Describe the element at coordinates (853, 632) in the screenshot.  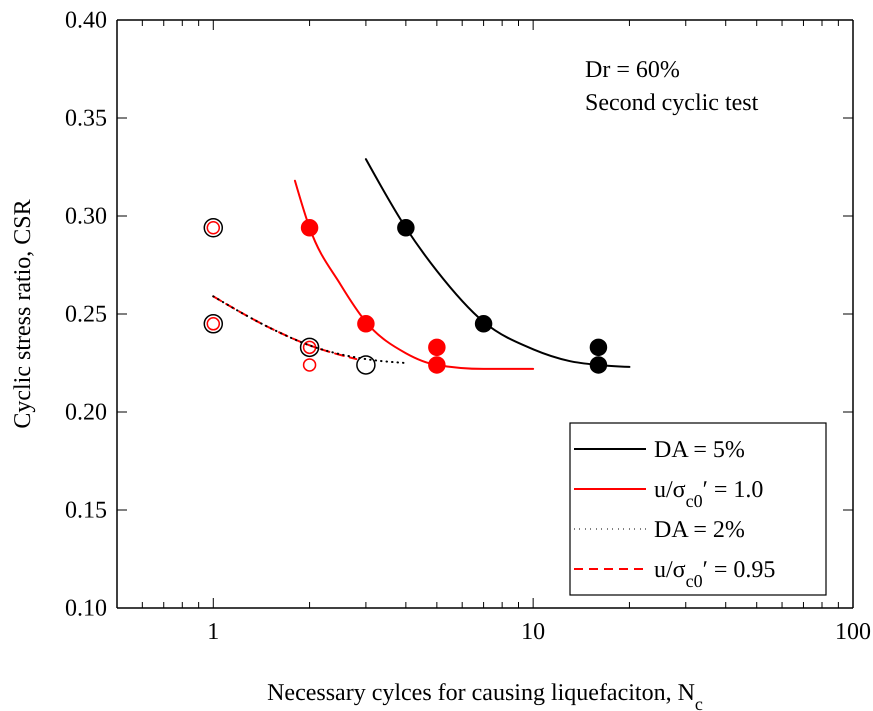
I see `x-tick-label: 100` at that location.